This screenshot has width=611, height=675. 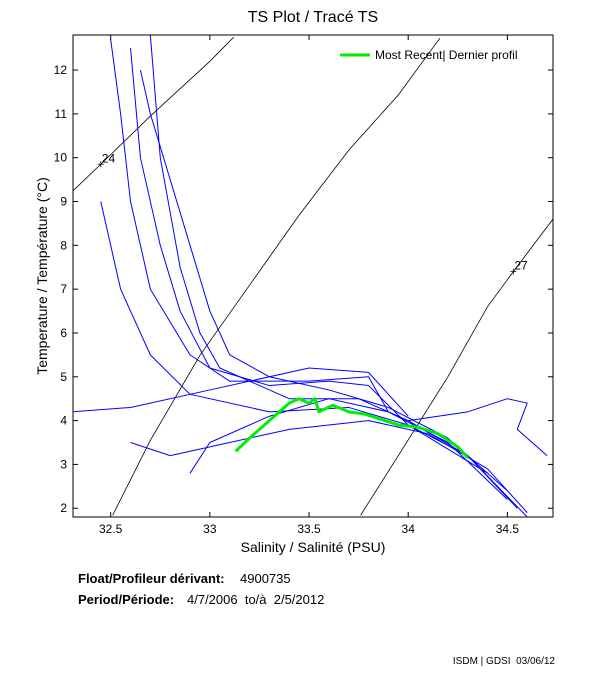 I want to click on float-label: Float/Profileur dérivant:, so click(x=151, y=578).